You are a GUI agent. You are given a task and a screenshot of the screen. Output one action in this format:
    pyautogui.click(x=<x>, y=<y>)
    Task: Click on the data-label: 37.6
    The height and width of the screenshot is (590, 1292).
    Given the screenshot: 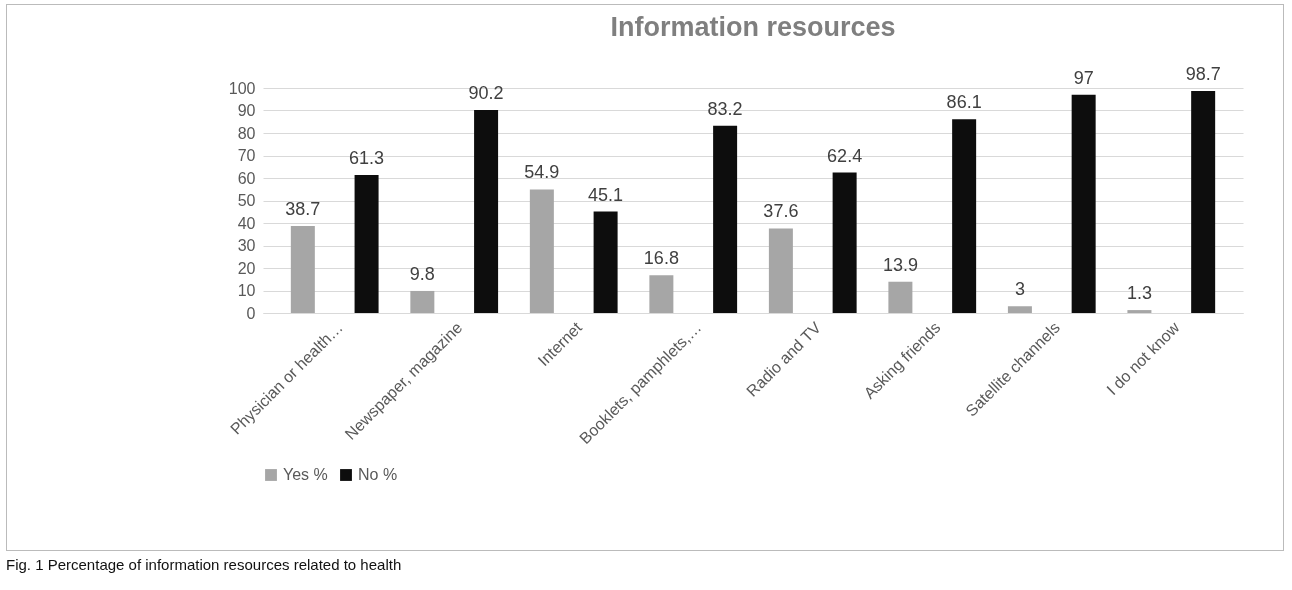 What is the action you would take?
    pyautogui.click(x=781, y=211)
    